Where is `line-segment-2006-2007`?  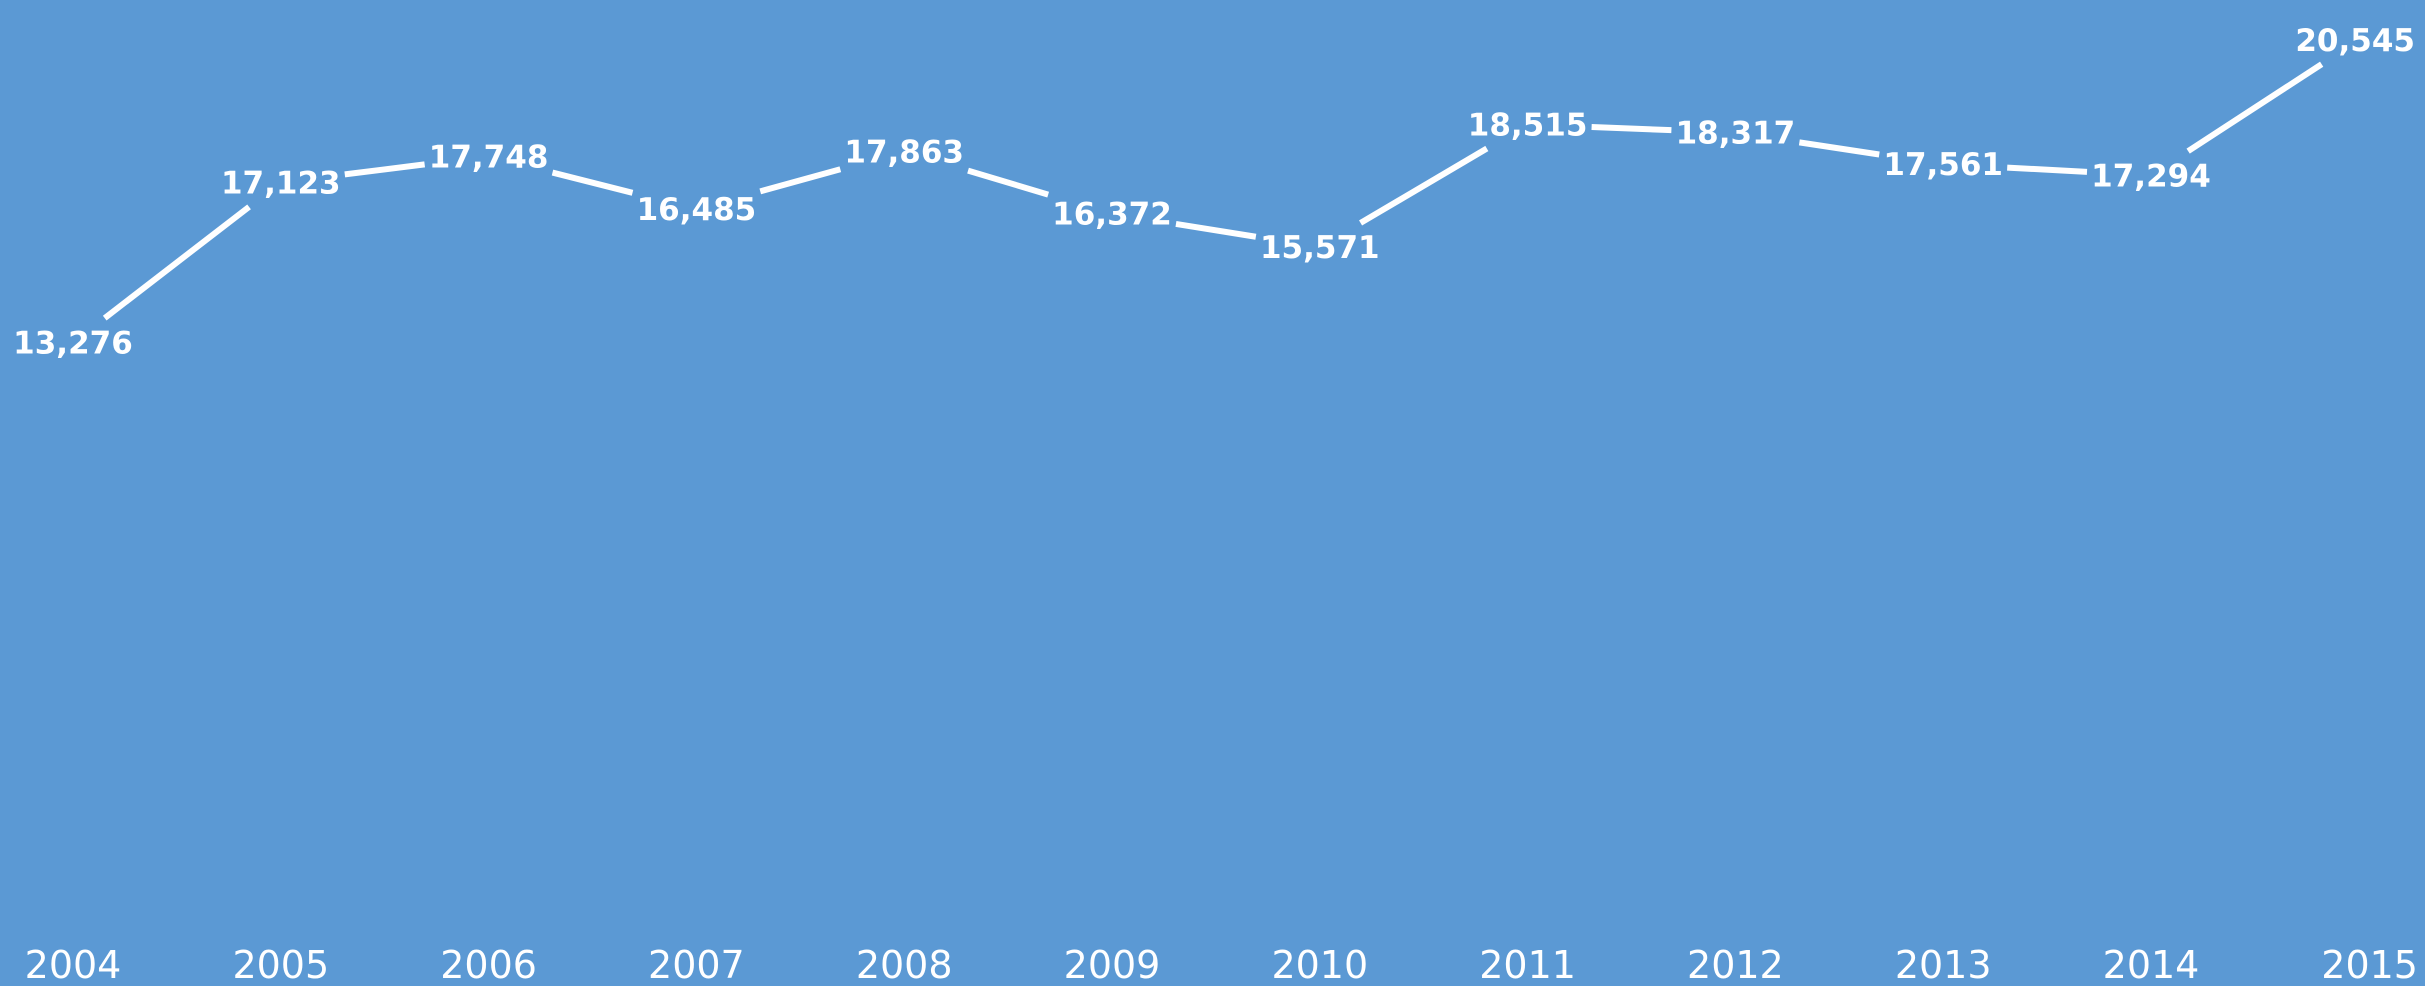
line-segment-2006-2007 is located at coordinates (592, 182).